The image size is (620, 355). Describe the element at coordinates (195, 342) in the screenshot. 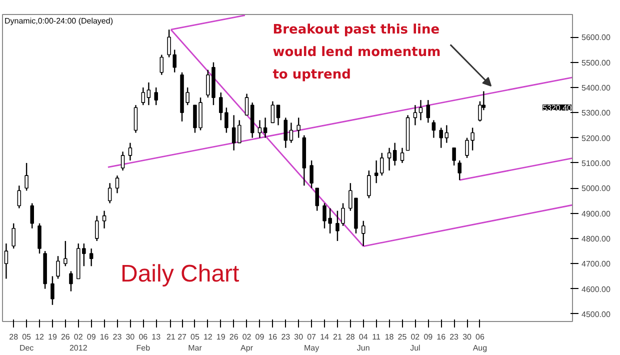

I see `x-tick-label: 05 Mar` at that location.